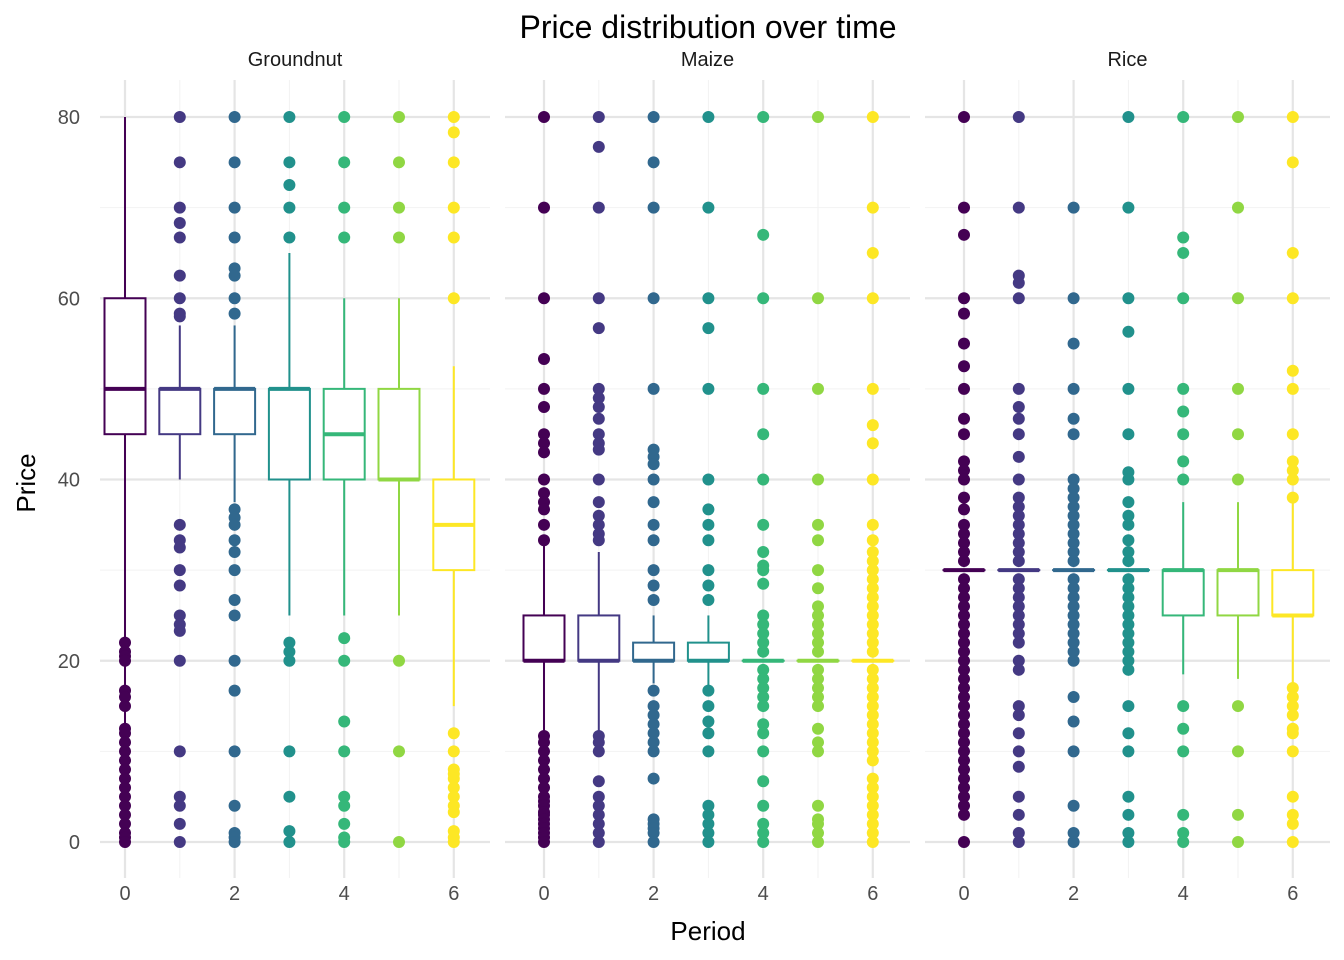 The height and width of the screenshot is (960, 1344). Describe the element at coordinates (707, 60) in the screenshot. I see `facet-strip-label: Maize` at that location.